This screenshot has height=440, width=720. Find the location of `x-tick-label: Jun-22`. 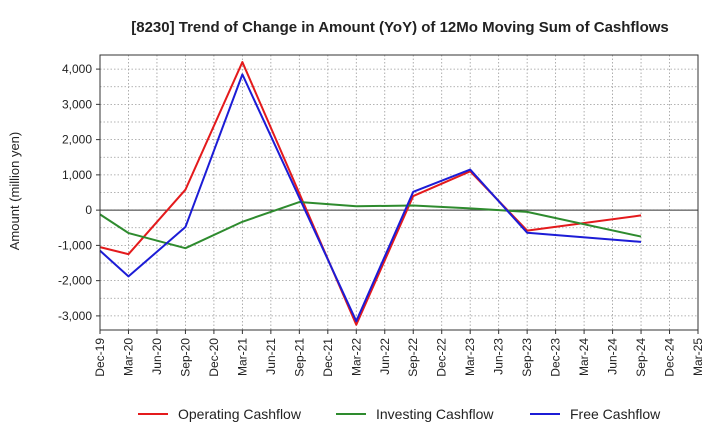

x-tick-label: Jun-22 is located at coordinates (385, 356).